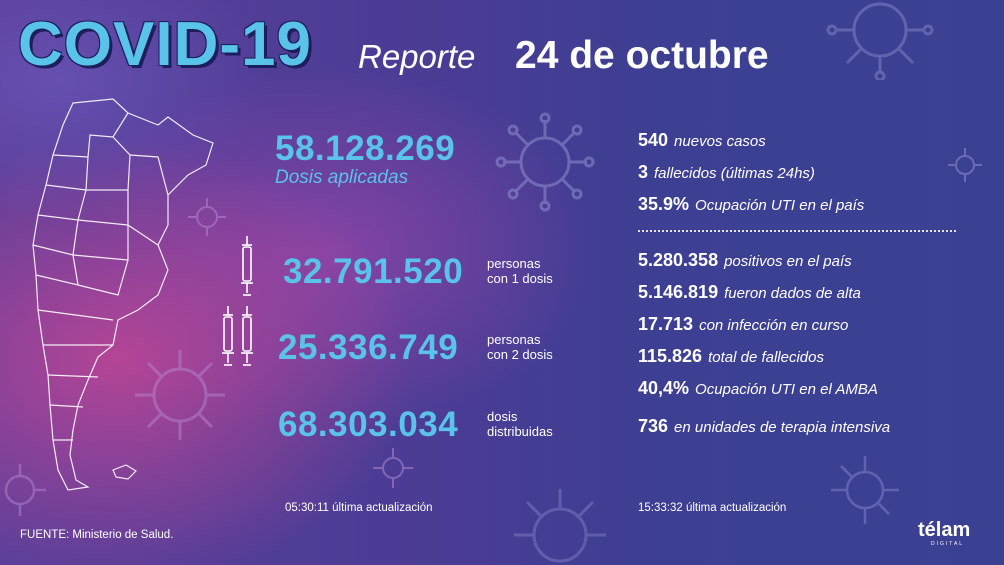 The width and height of the screenshot is (1004, 565). Describe the element at coordinates (124, 472) in the screenshot. I see `islands` at that location.